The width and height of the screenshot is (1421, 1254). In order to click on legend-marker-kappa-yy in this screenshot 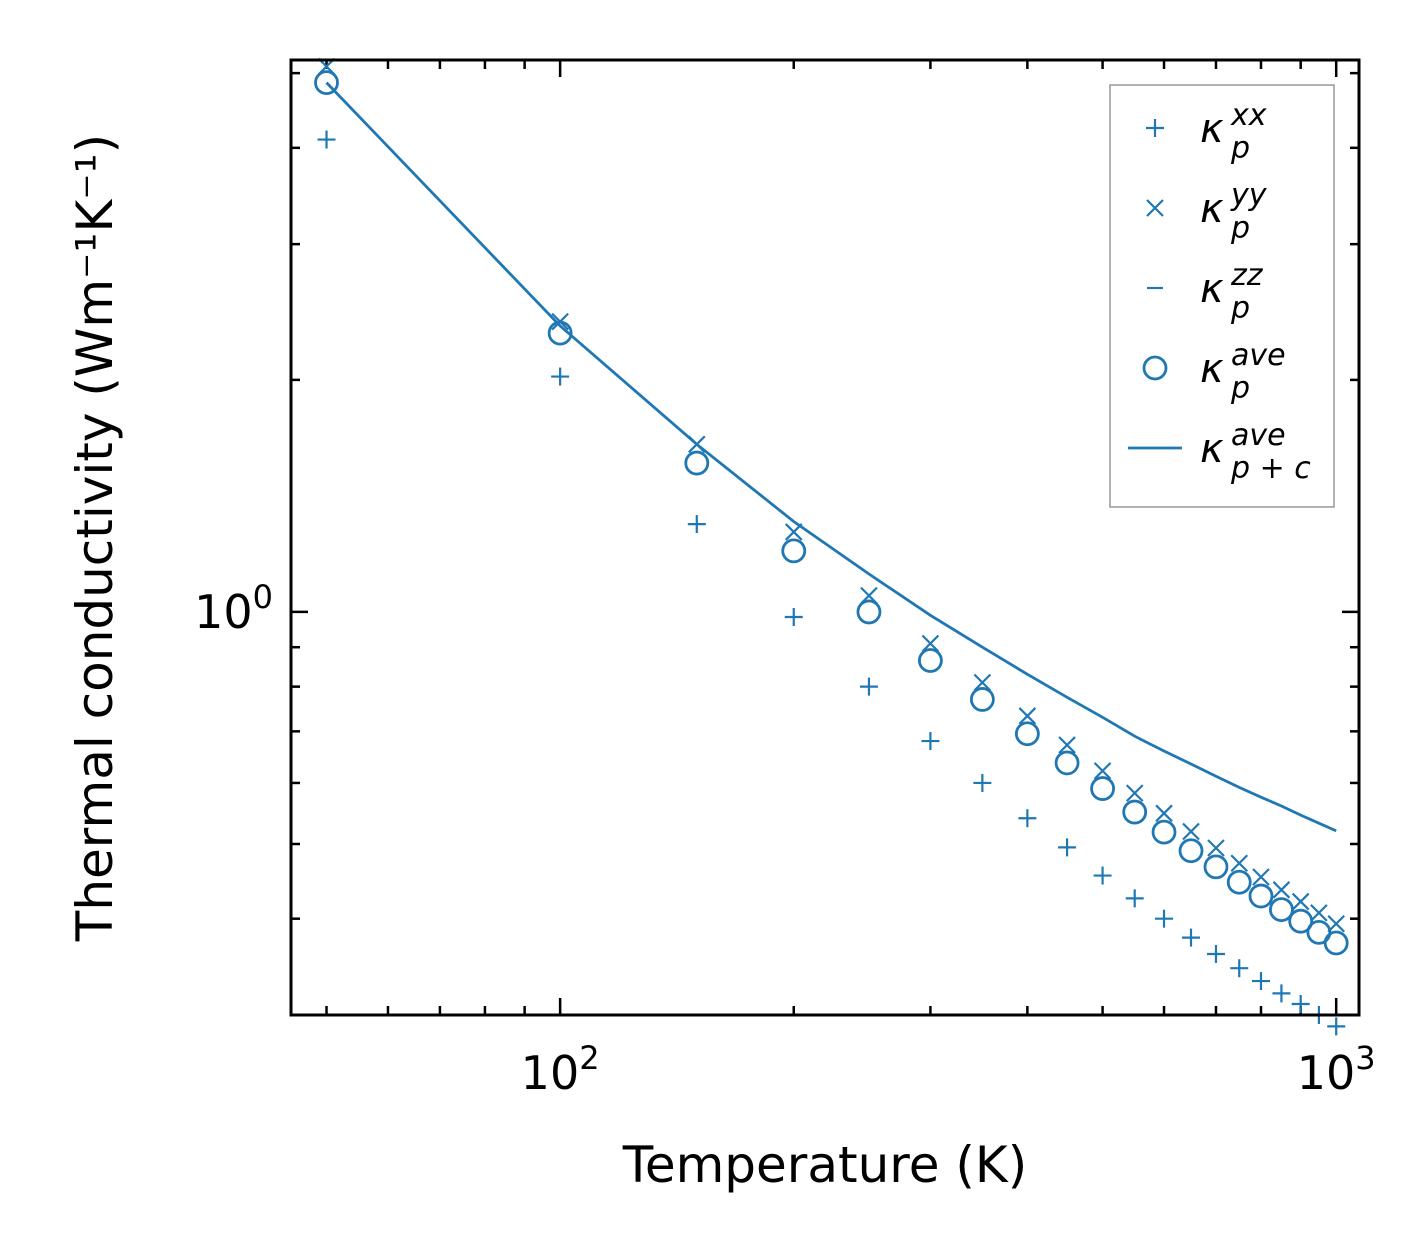, I will do `click(1155, 208)`.